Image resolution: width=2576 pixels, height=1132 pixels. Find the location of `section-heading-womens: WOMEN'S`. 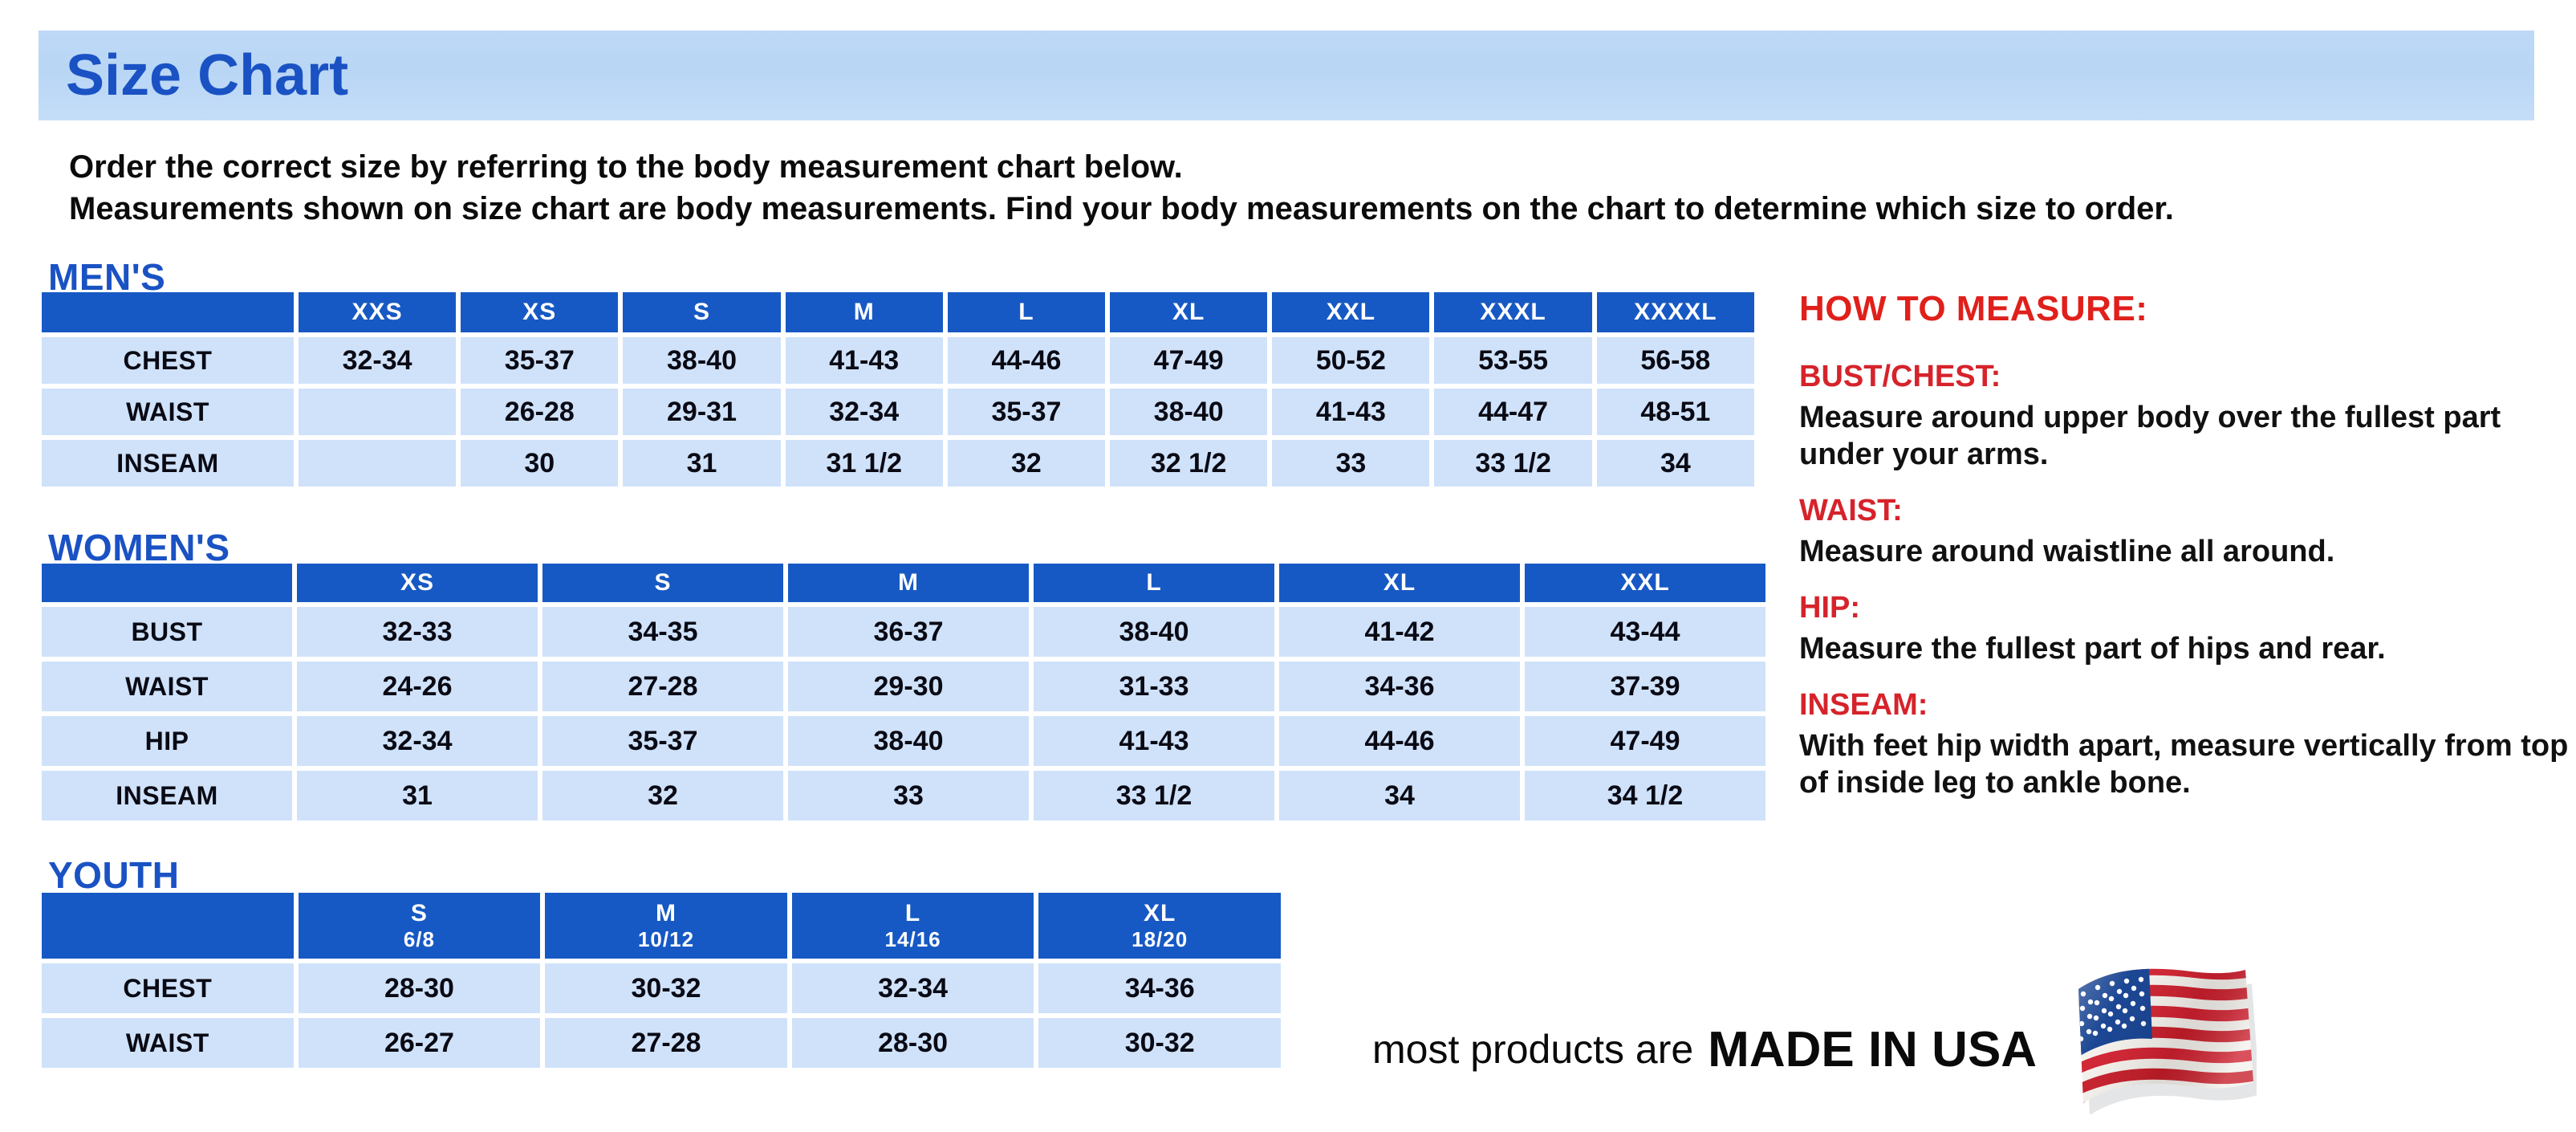

section-heading-womens: WOMEN'S is located at coordinates (139, 547).